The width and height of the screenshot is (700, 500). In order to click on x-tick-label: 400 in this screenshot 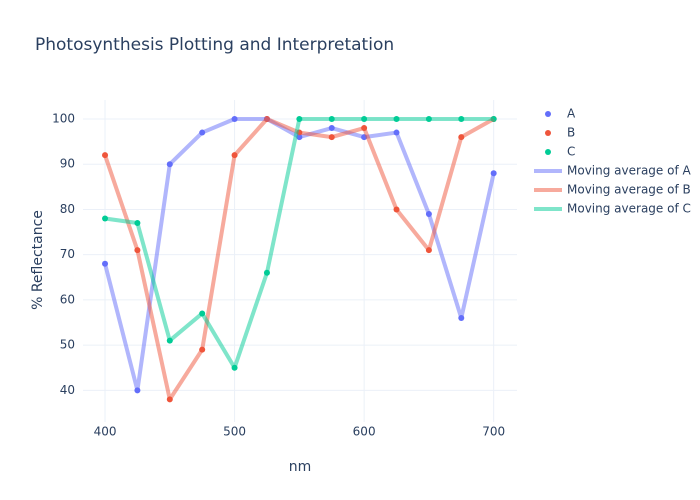, I will do `click(105, 432)`.